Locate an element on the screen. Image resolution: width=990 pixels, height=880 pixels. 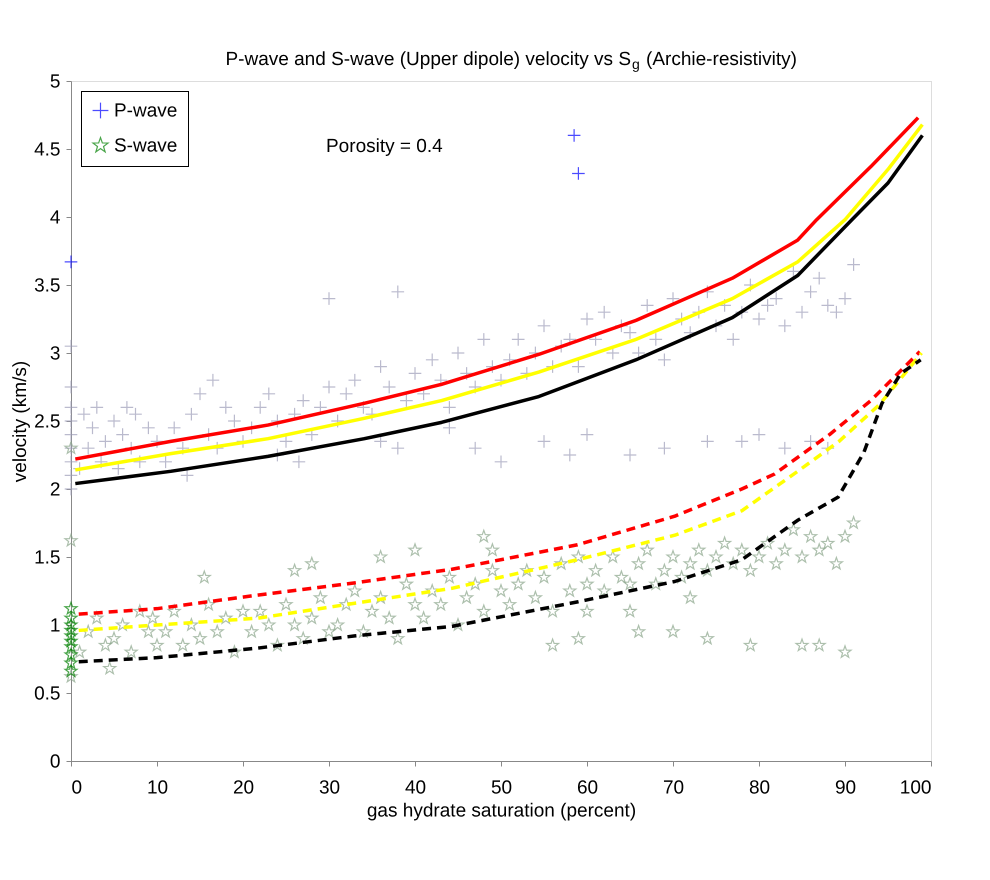
y-axis-title: velocity (km/s) is located at coordinates (21, 421).